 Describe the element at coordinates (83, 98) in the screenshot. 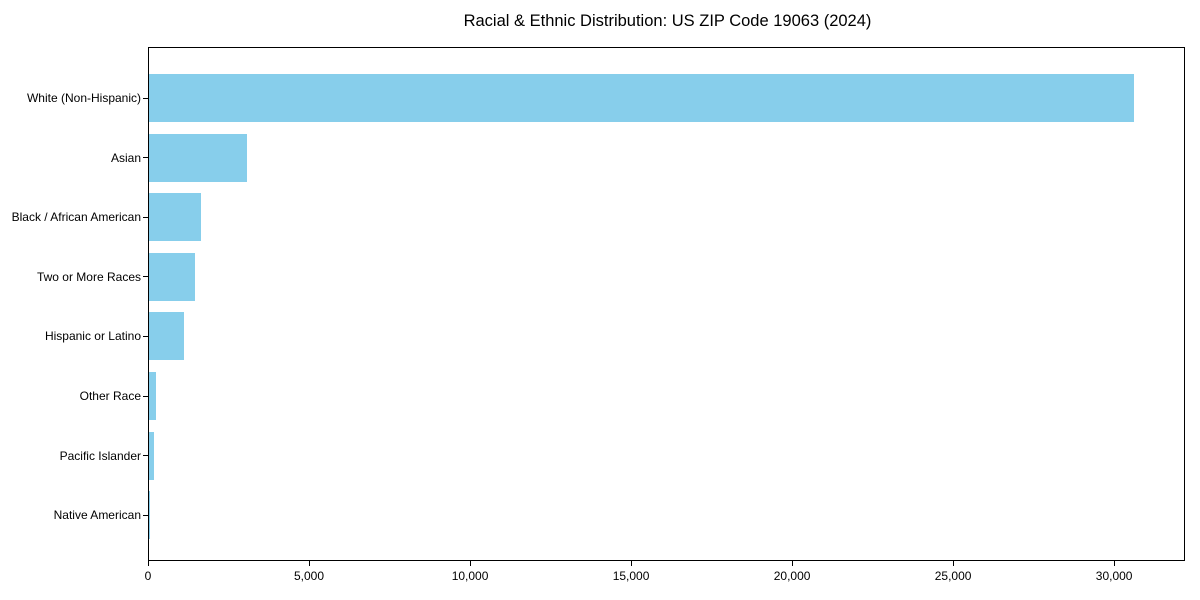

I see `y-axis-label: White (Non-Hispanic)` at that location.